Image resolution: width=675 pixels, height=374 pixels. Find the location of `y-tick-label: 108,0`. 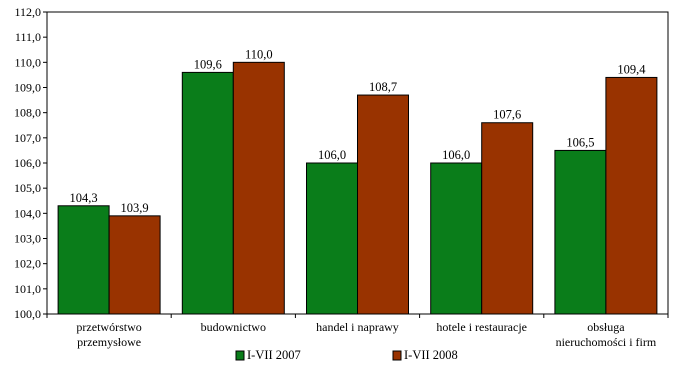

y-tick-label: 108,0 is located at coordinates (27, 113).